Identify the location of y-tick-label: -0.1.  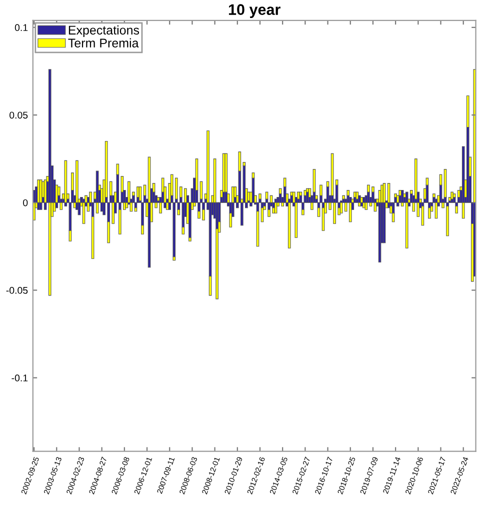
(20, 378).